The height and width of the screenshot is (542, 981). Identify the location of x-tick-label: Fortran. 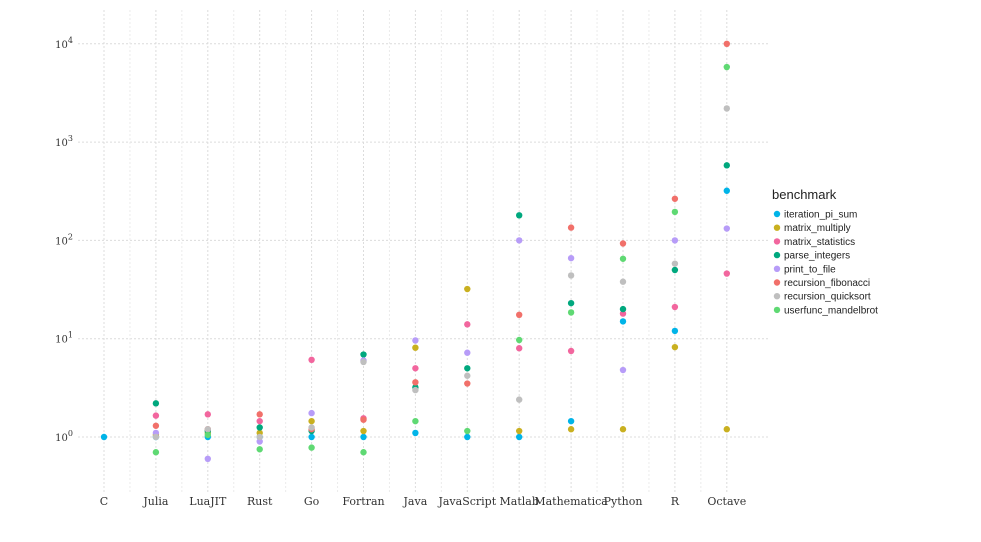
(363, 501).